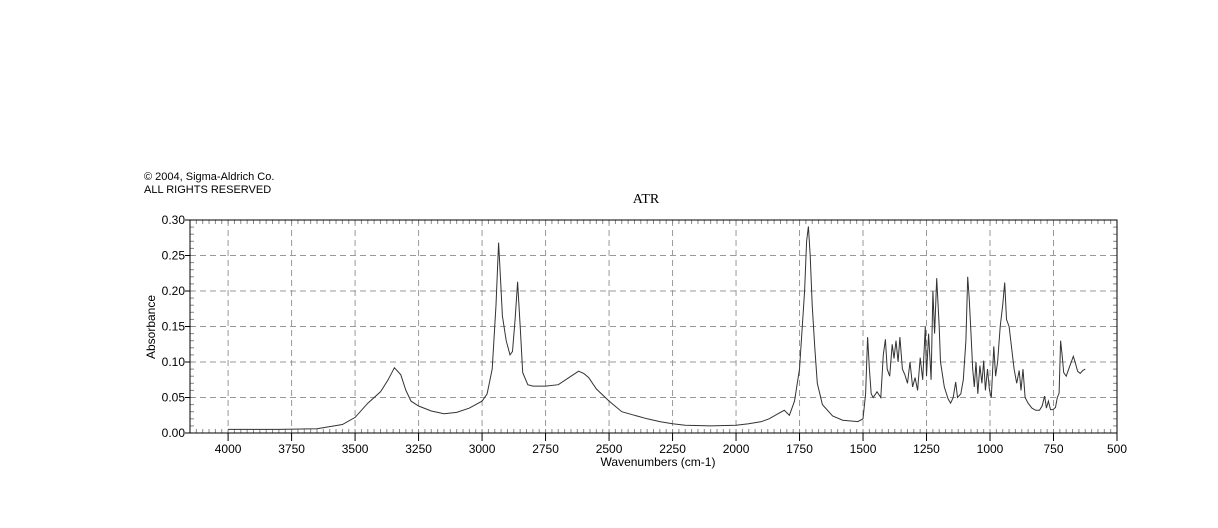  What do you see at coordinates (609, 449) in the screenshot?
I see `x-tick-label: 2500` at bounding box center [609, 449].